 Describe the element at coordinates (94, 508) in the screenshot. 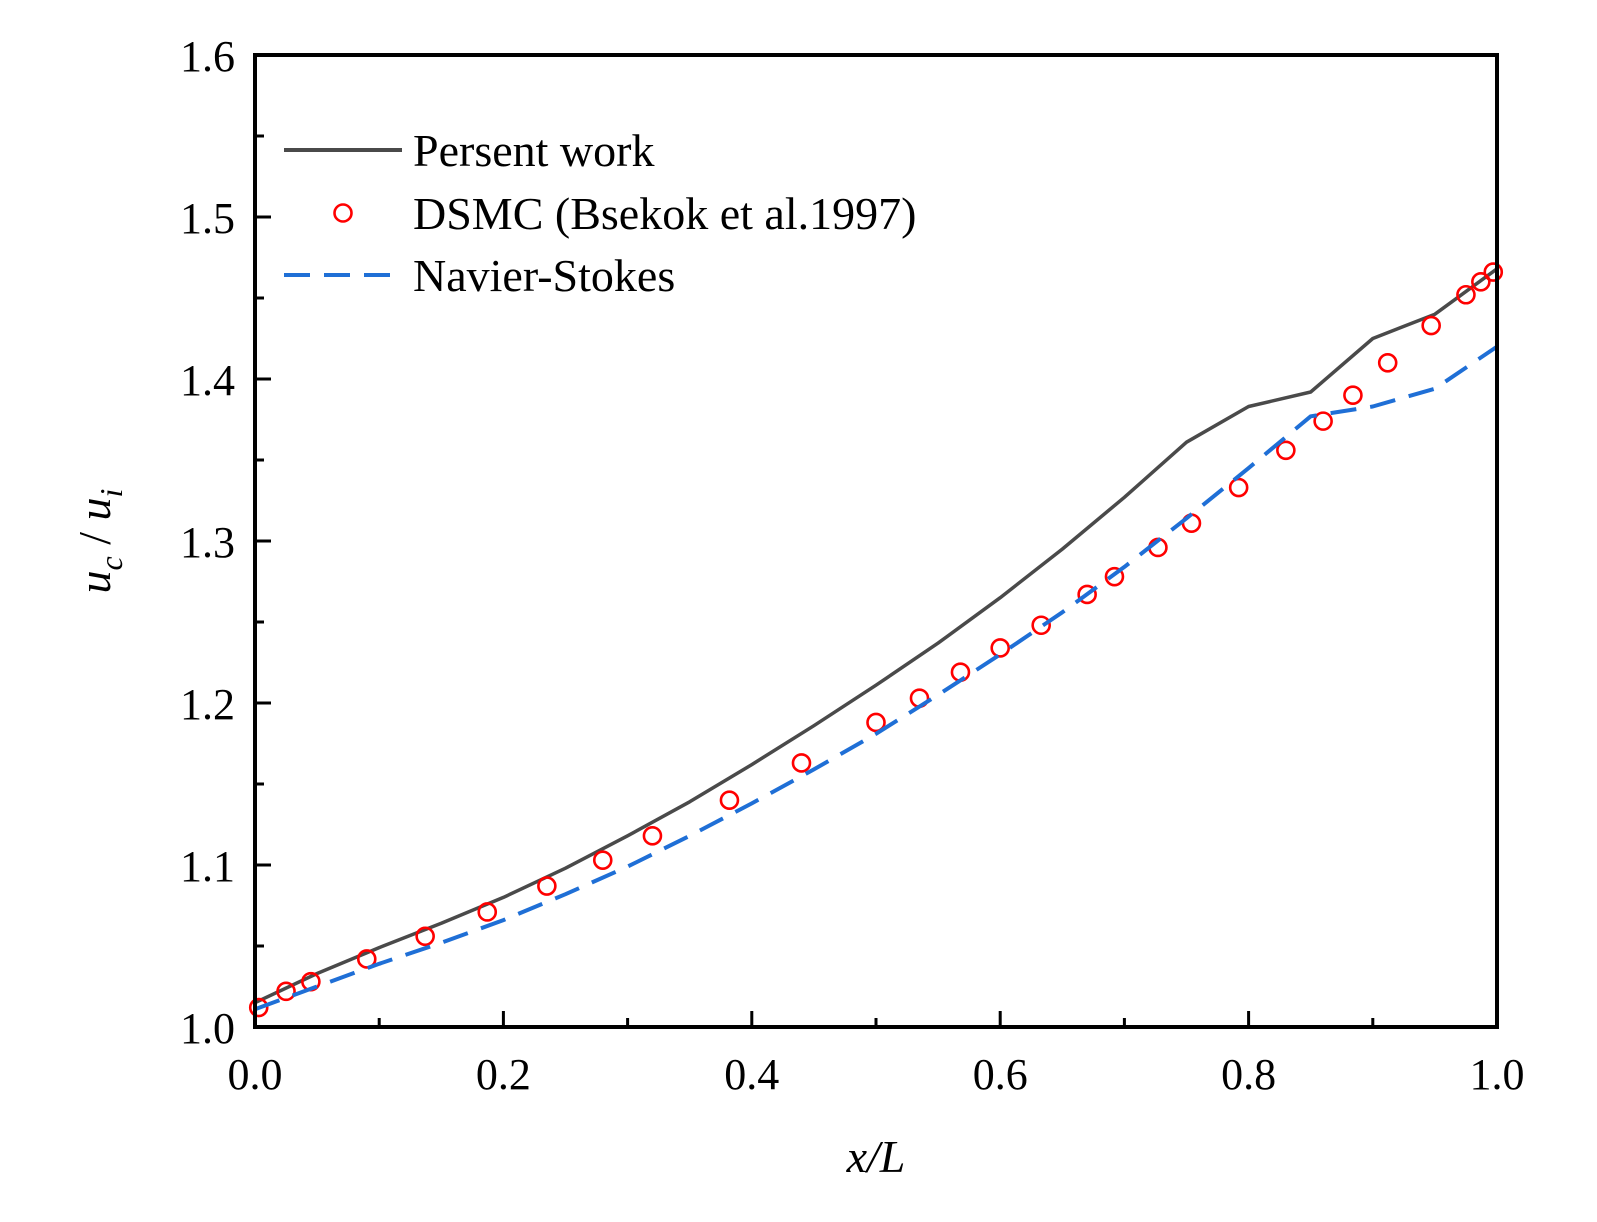

I see `y-axis-title-main2: u` at that location.